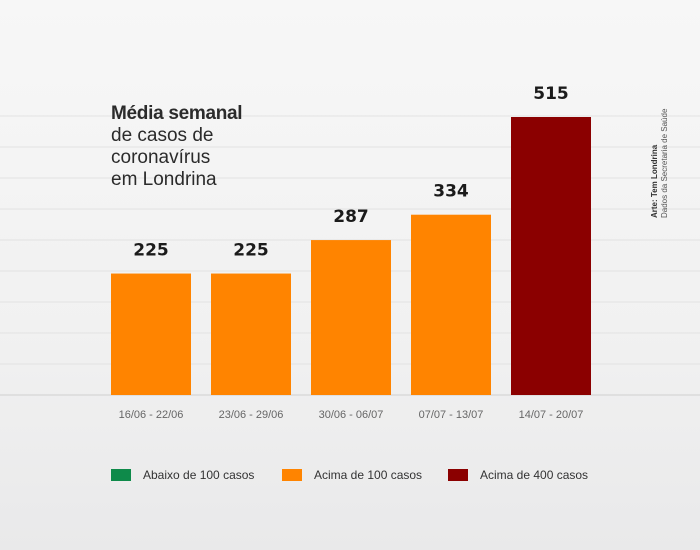 This screenshot has width=700, height=550. I want to click on legend-item-below-100: Abaixo de 100 casos, so click(182, 475).